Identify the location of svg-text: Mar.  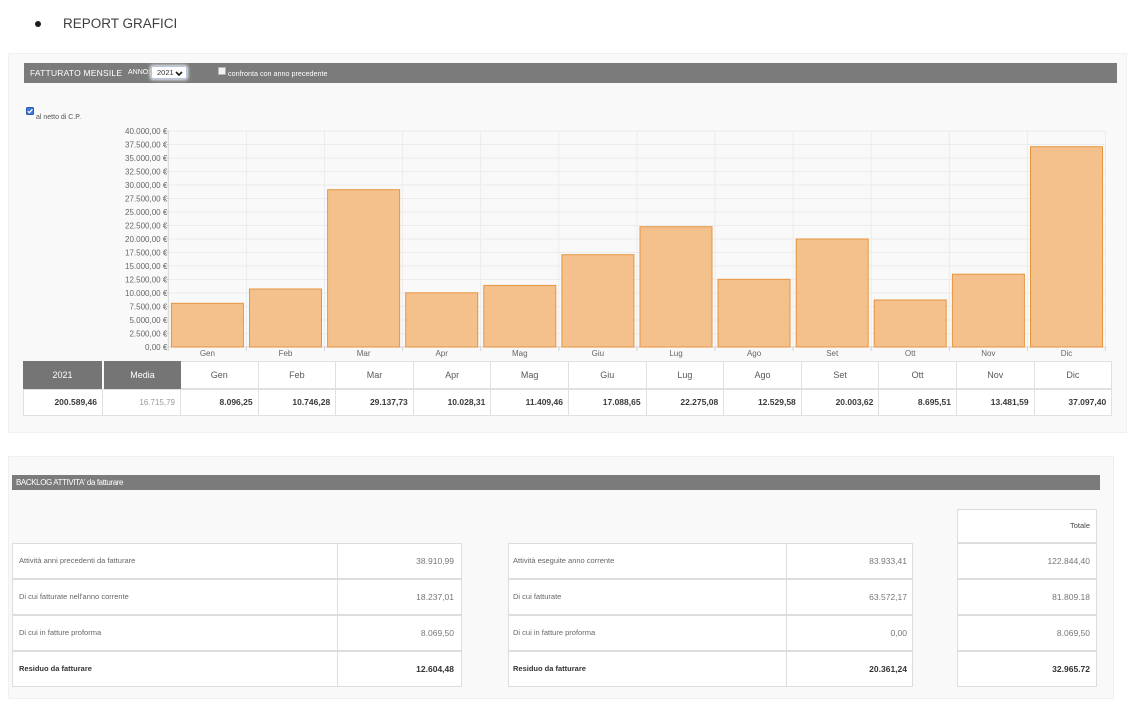
(364, 353).